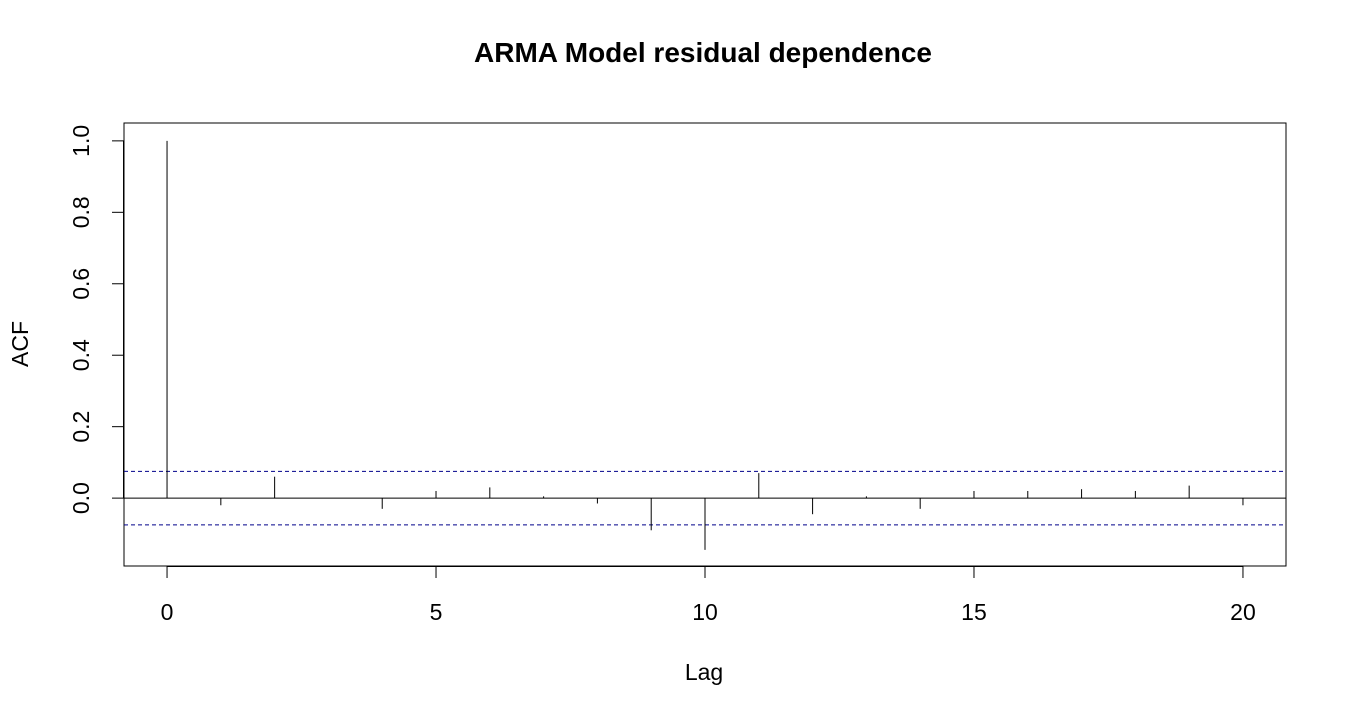 The width and height of the screenshot is (1350, 720). Describe the element at coordinates (974, 612) in the screenshot. I see `x-tick-label: 15` at that location.